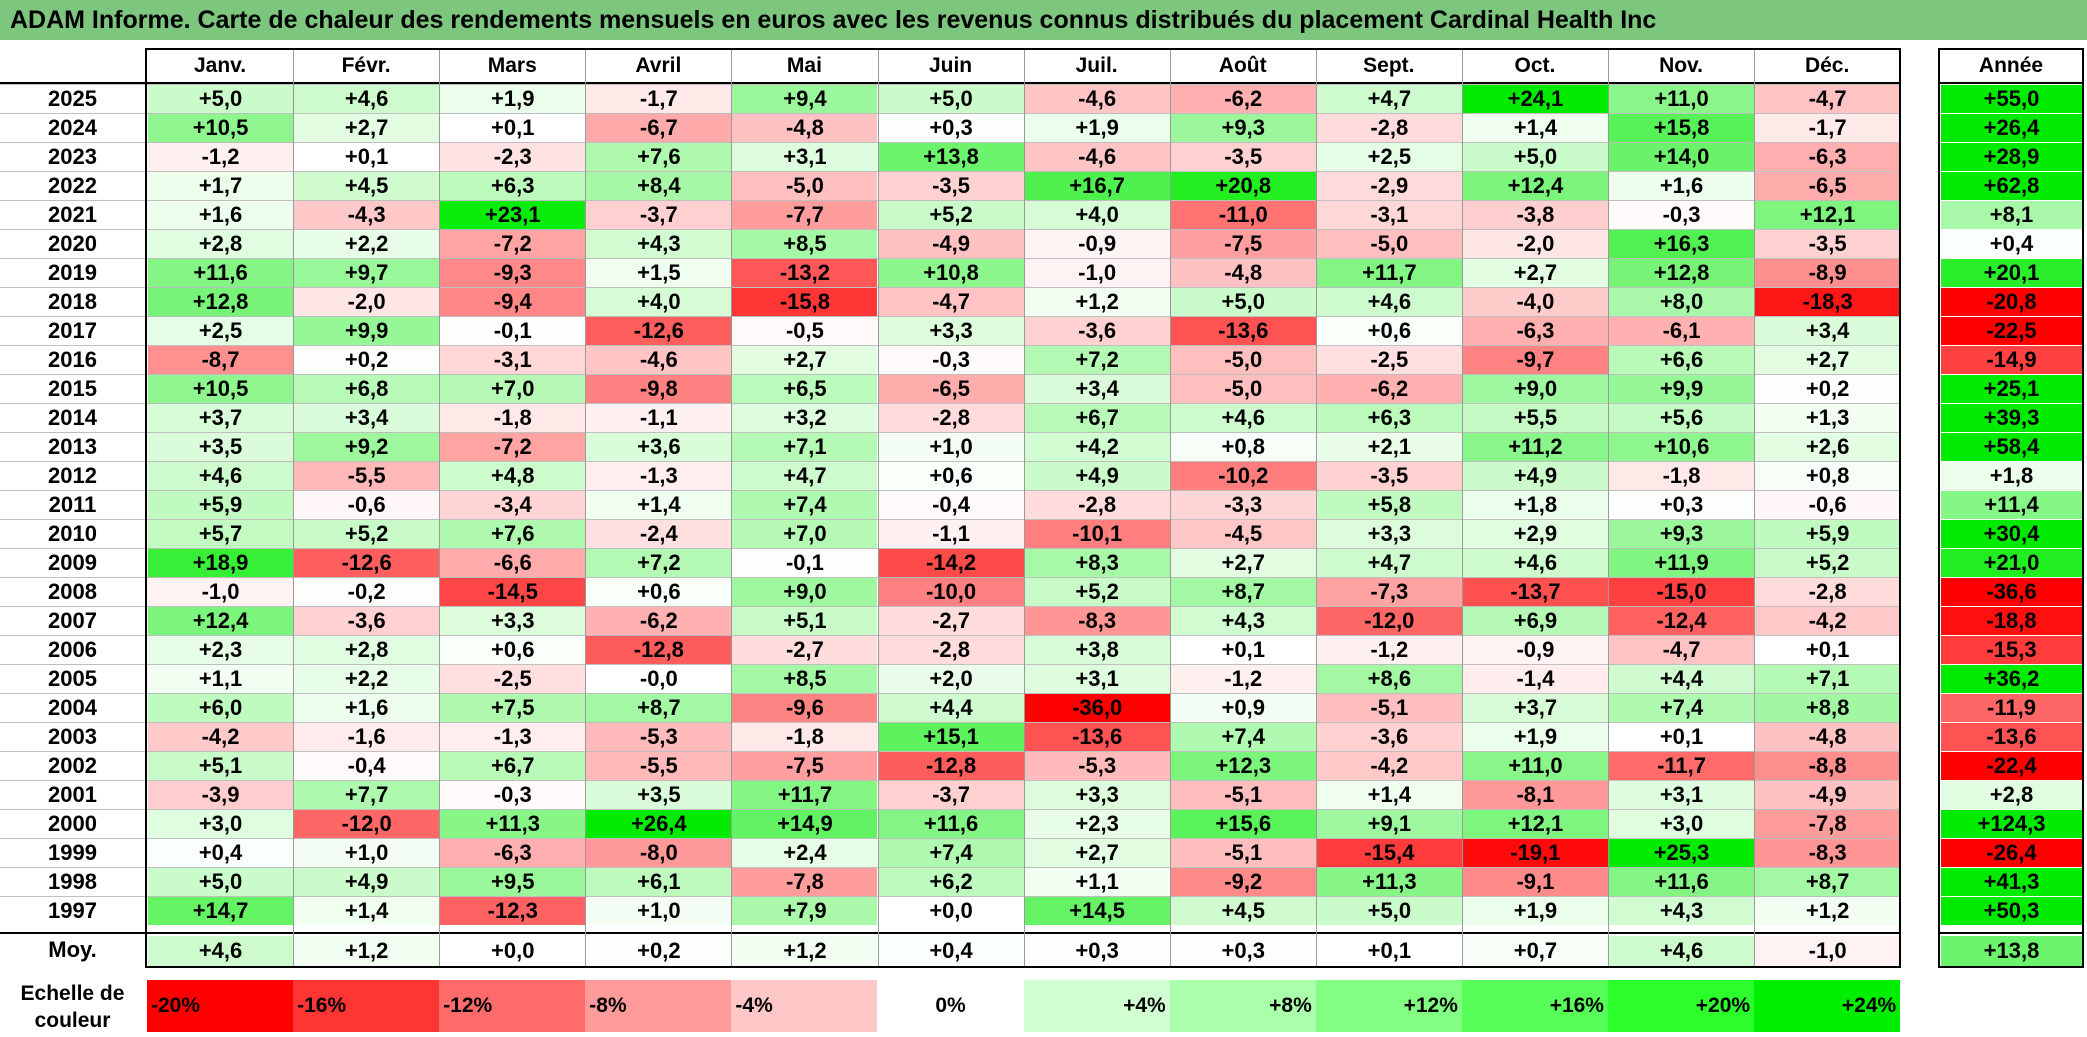  Describe the element at coordinates (1682, 273) in the screenshot. I see `heatmap-cell: +12,8` at that location.